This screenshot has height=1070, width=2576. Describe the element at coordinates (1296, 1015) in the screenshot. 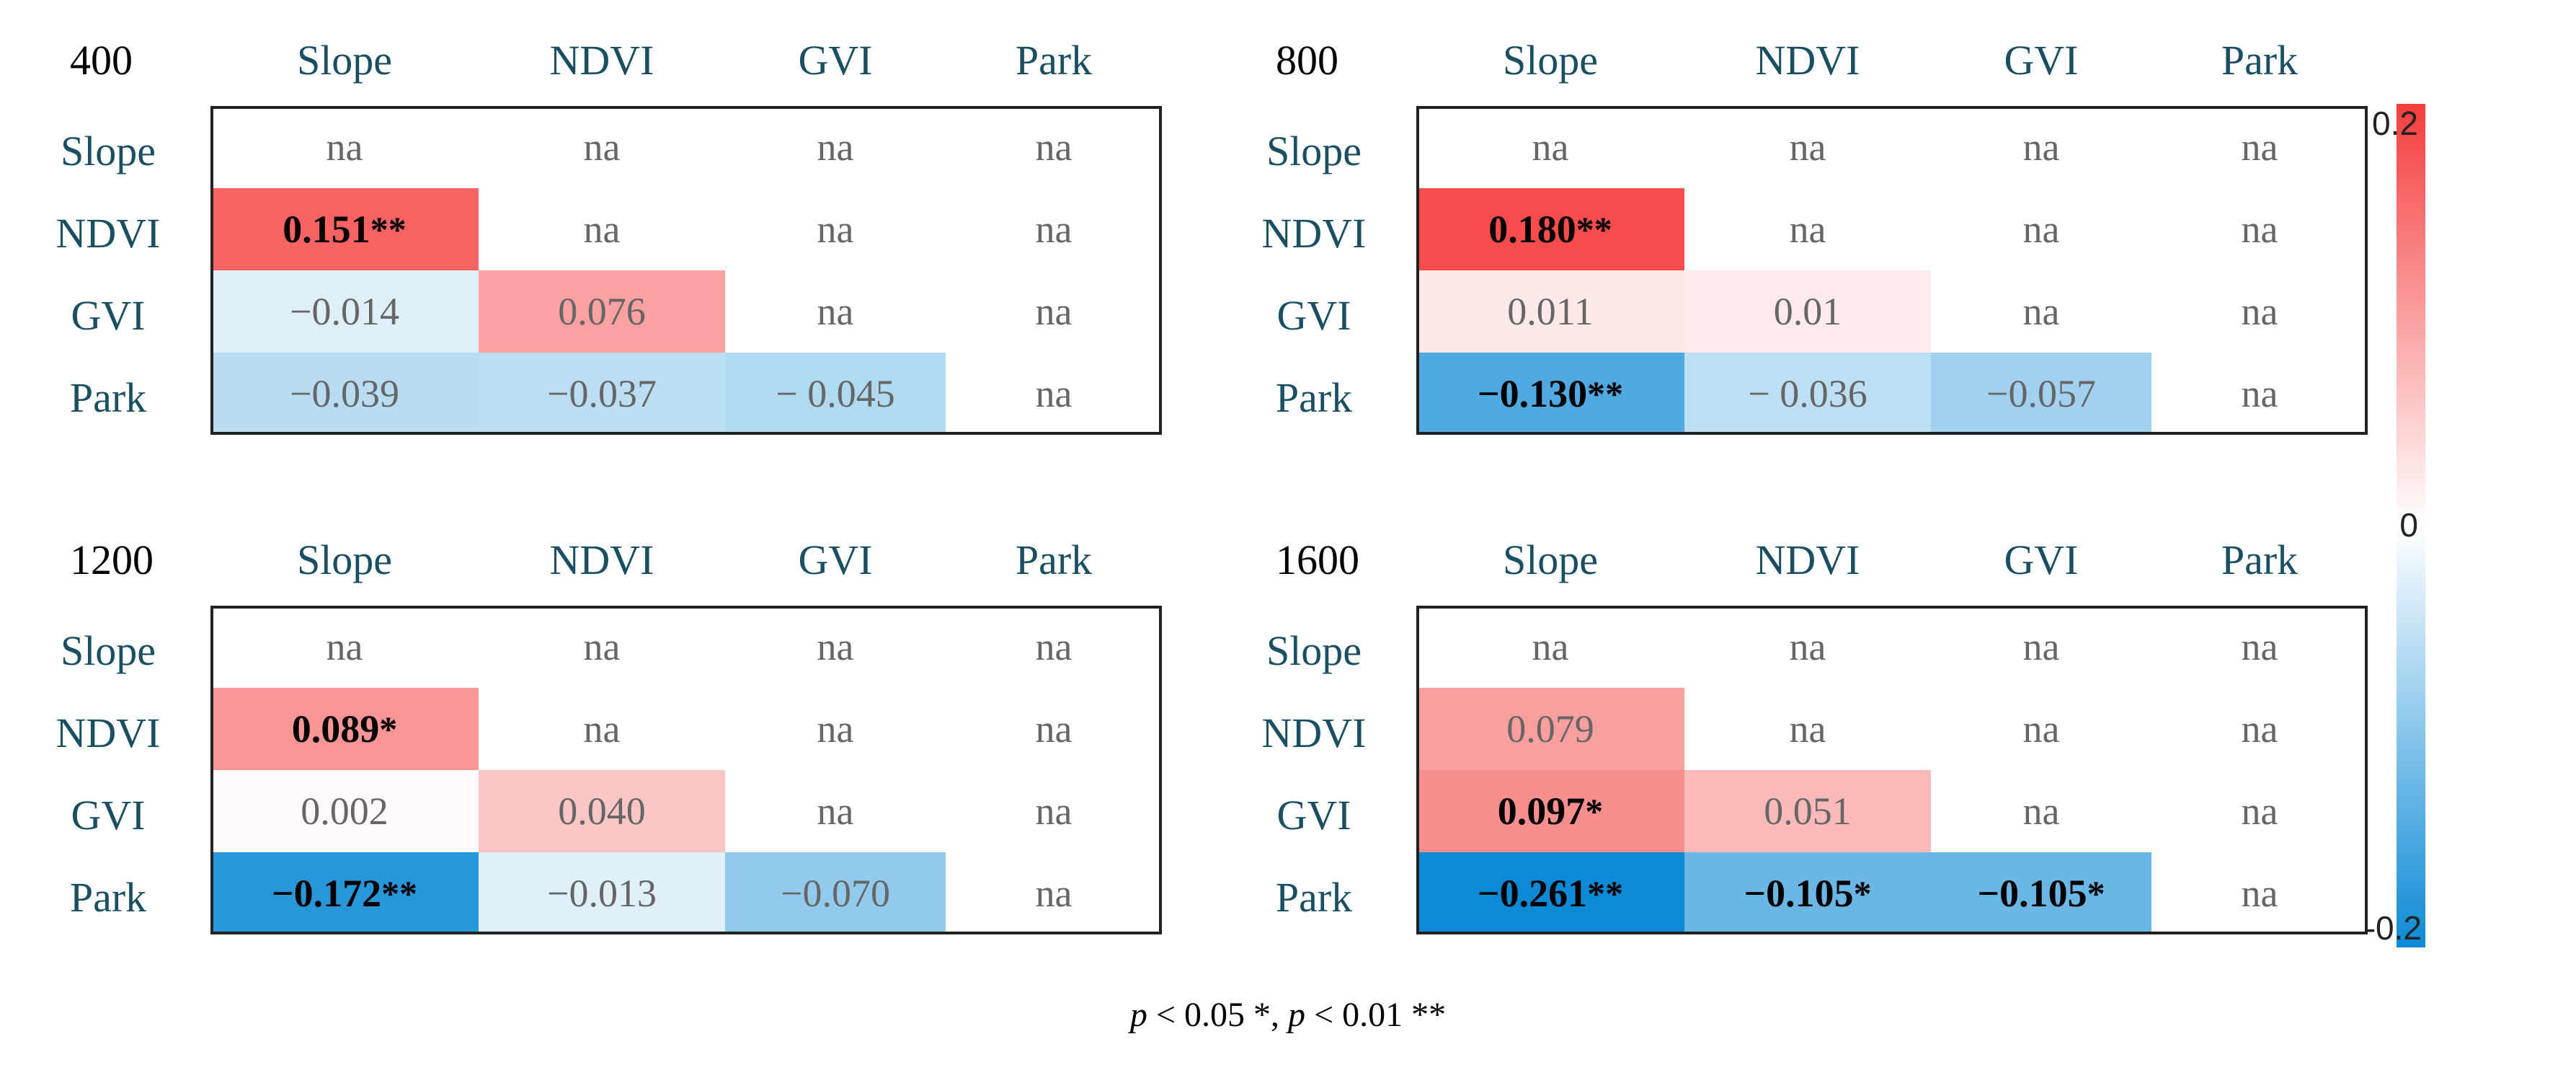

I see `footnote-p2: p` at that location.